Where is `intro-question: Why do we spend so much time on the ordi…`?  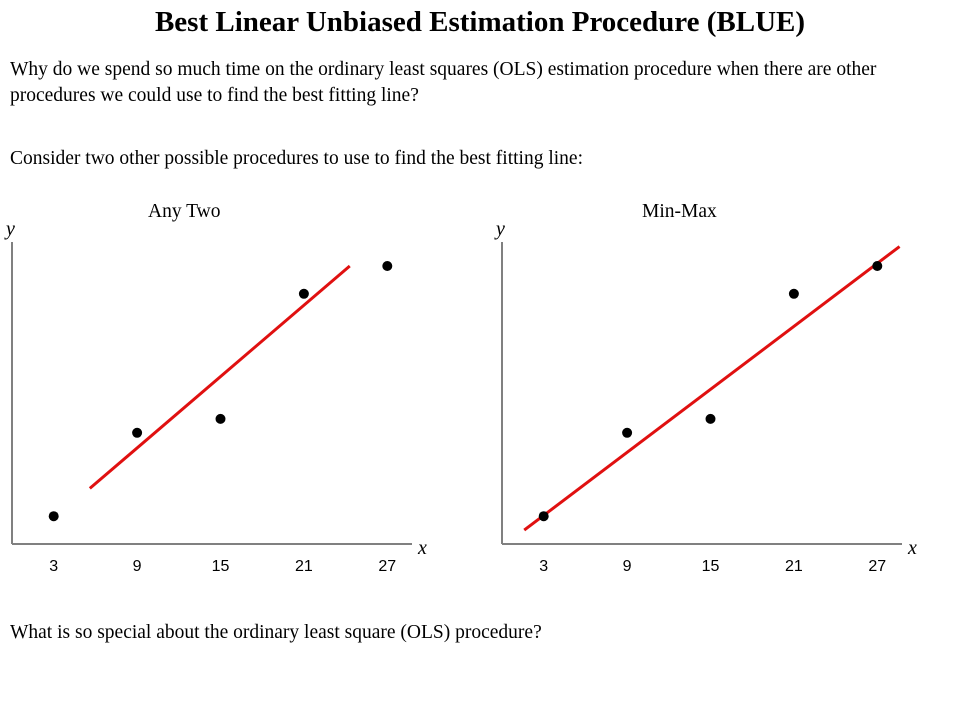
intro-question: Why do we spend so much time on the ordi… is located at coordinates (443, 82).